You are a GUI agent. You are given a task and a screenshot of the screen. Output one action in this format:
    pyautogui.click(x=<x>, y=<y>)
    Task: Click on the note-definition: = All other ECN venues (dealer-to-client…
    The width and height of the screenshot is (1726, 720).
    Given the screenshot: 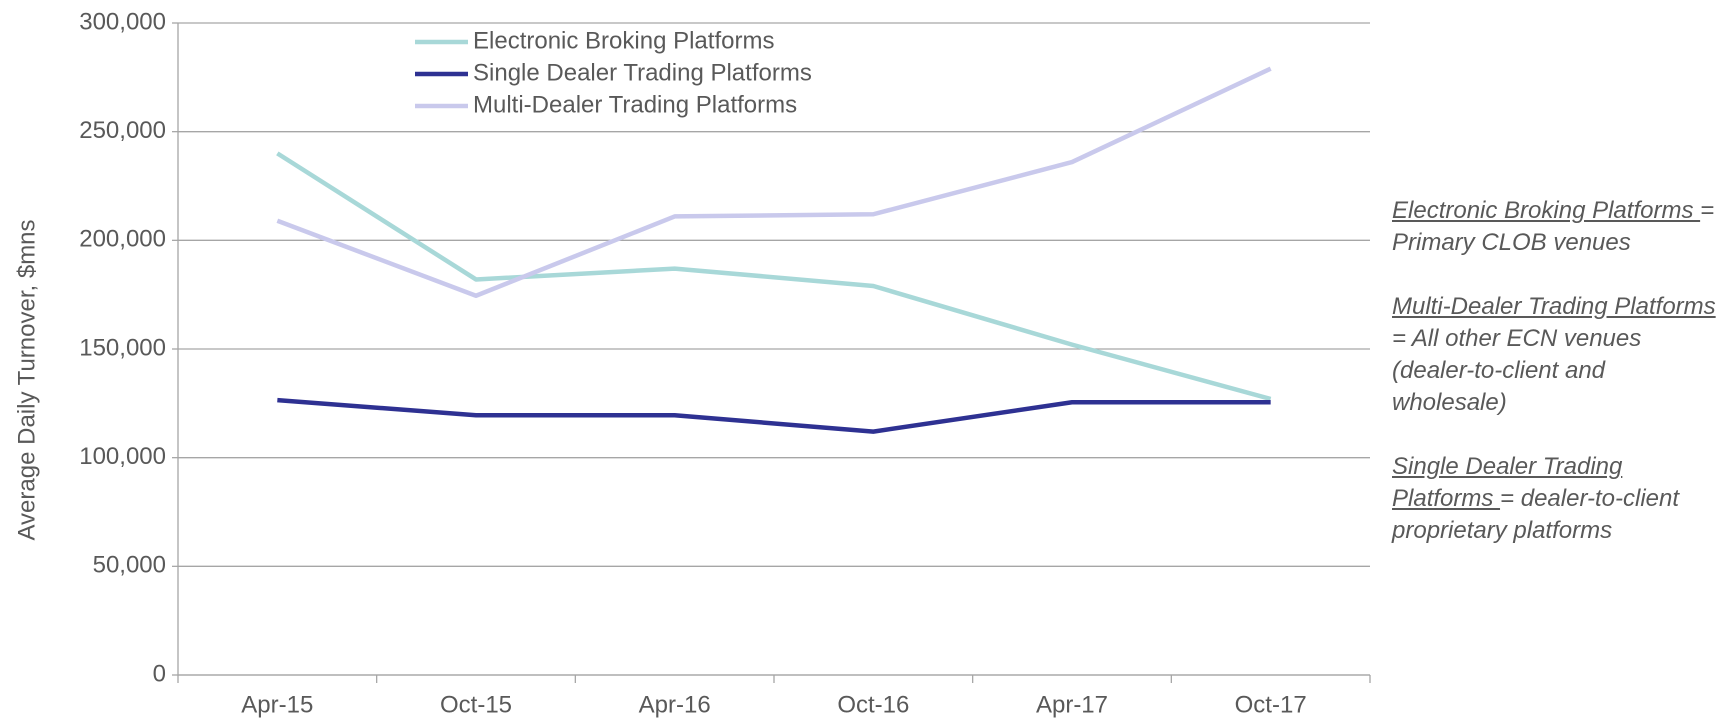 What is the action you would take?
    pyautogui.click(x=1517, y=370)
    